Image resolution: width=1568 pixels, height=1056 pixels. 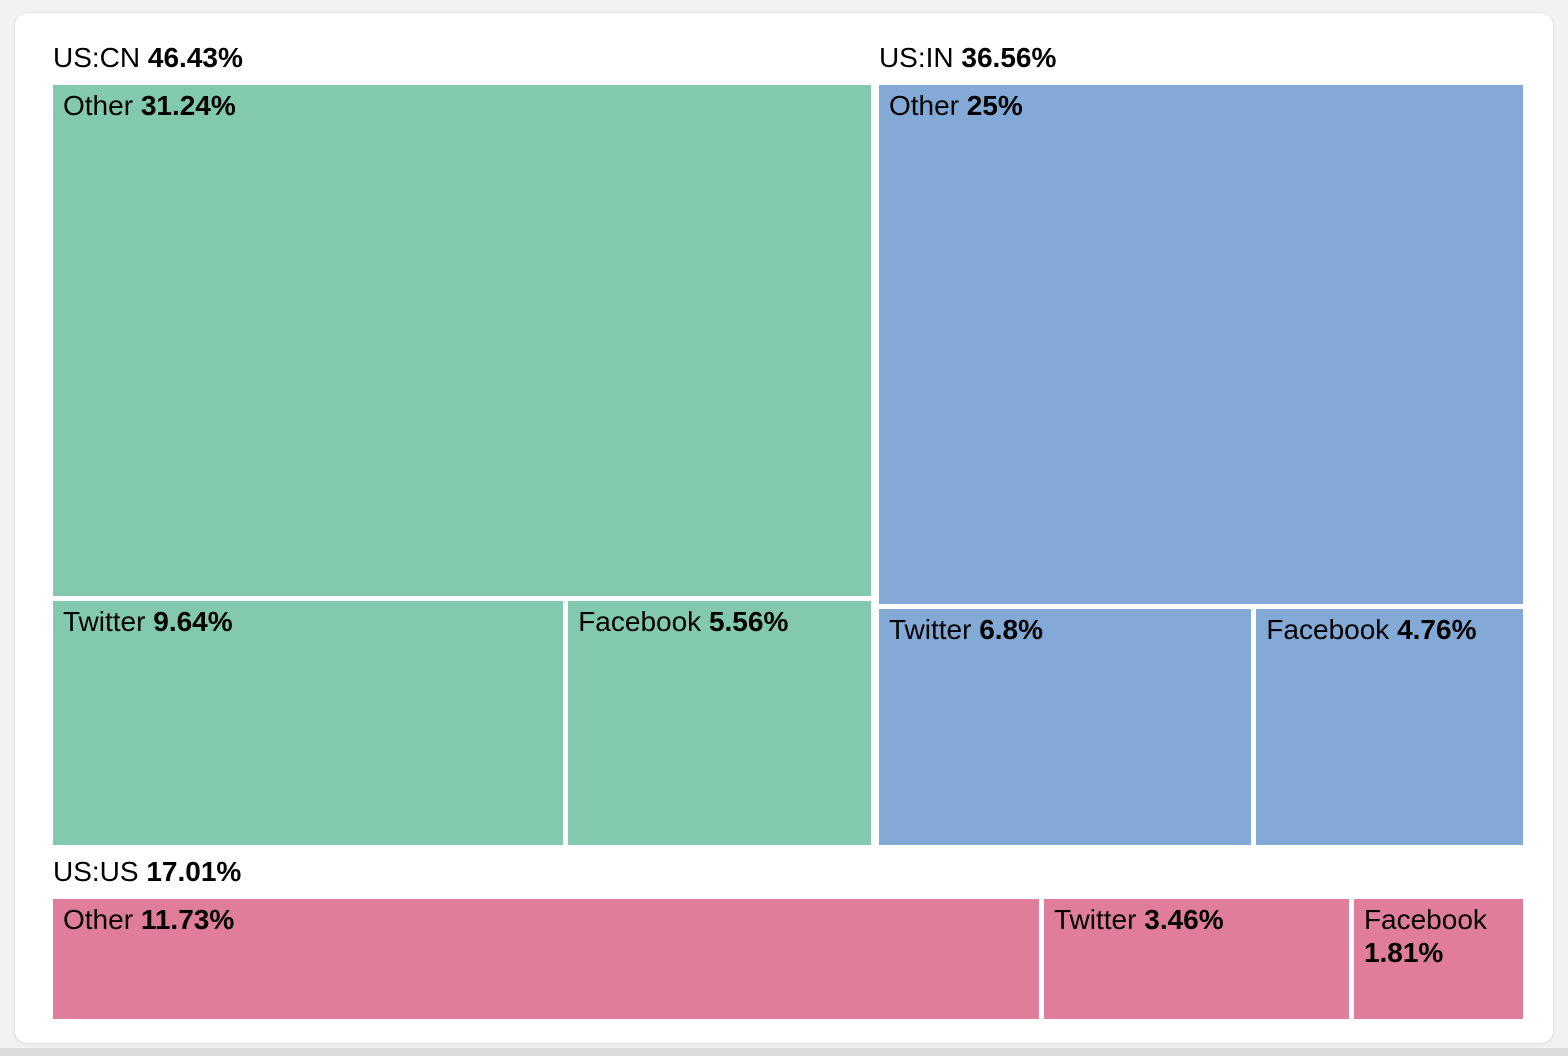 What do you see at coordinates (187, 919) in the screenshot?
I see `cell-percent: 11.73%` at bounding box center [187, 919].